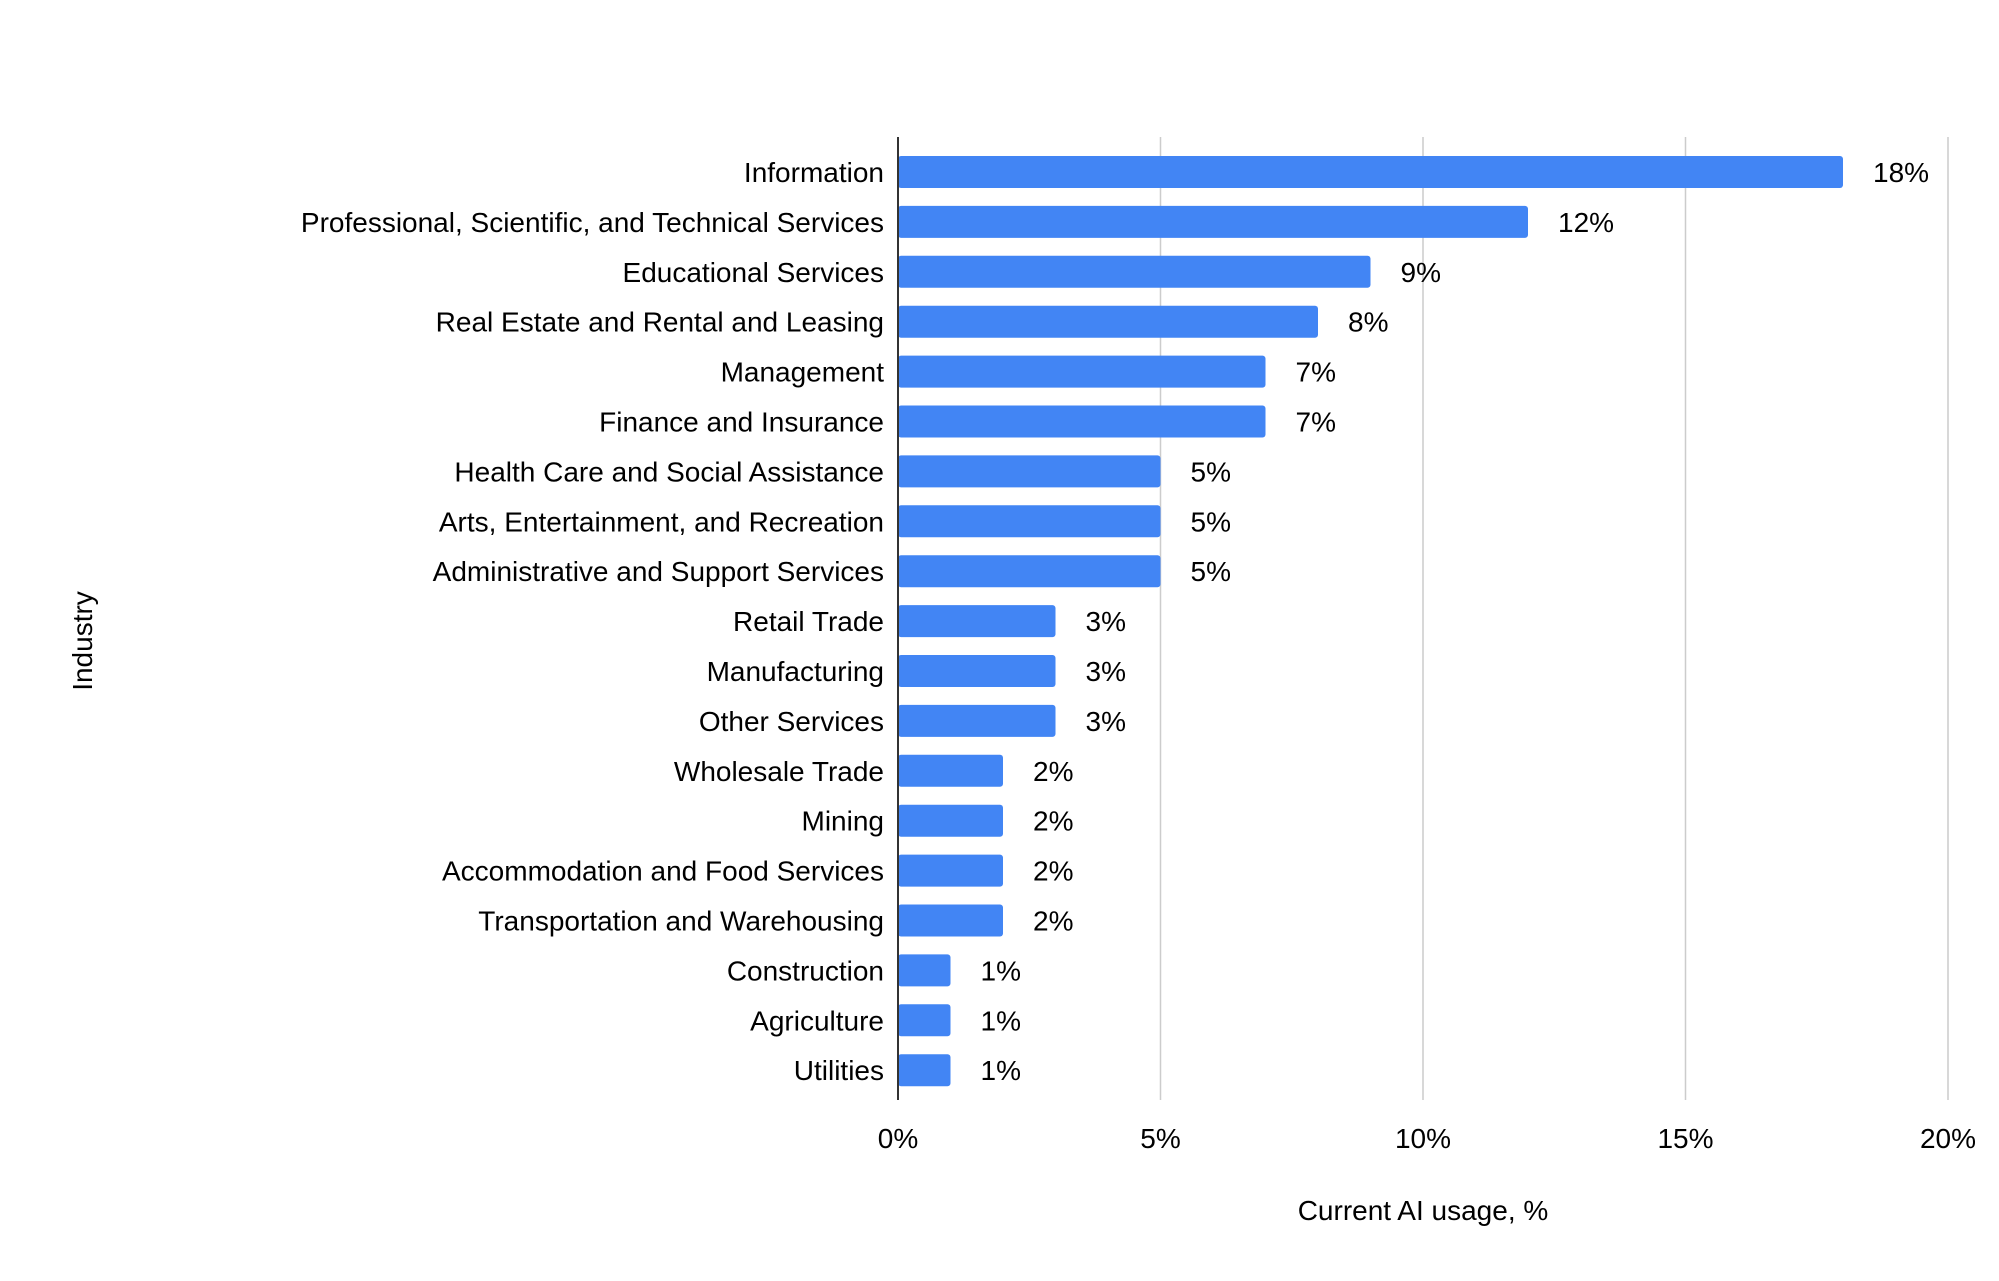 Image resolution: width=1999 pixels, height=1281 pixels. Describe the element at coordinates (660, 322) in the screenshot. I see `category-label: Real Estate and Rental and Leasing` at that location.